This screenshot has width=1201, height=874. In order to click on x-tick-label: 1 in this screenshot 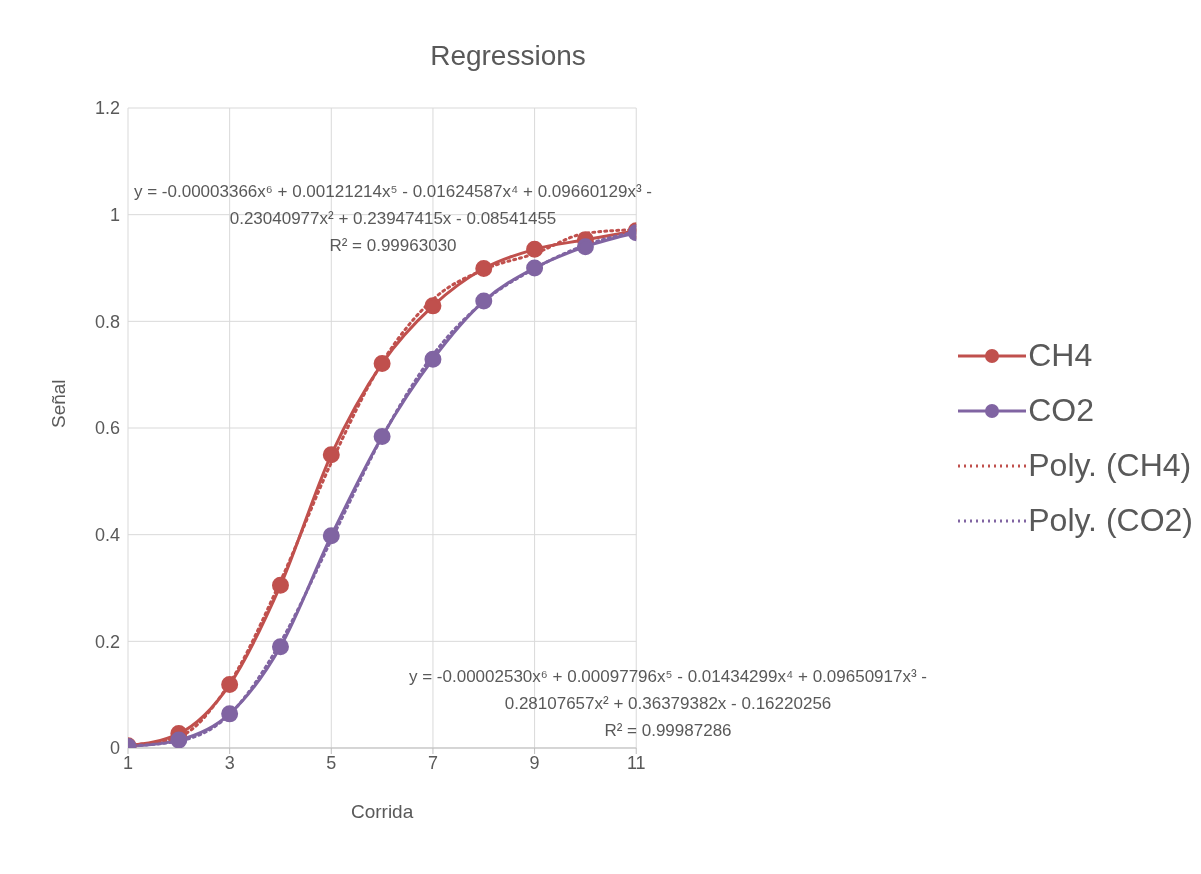, I will do `click(128, 762)`.